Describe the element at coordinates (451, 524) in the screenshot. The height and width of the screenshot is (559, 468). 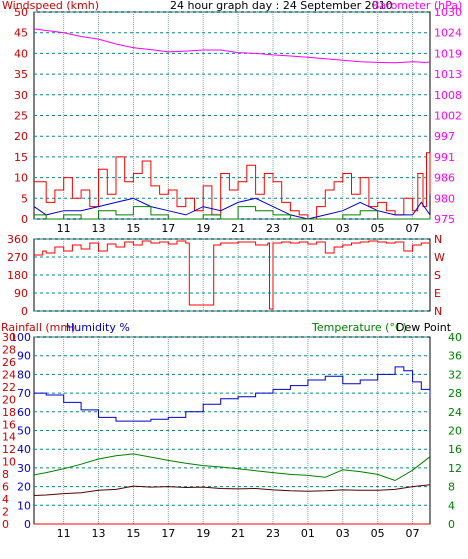
I see `temp-y-tick-label: 0` at that location.